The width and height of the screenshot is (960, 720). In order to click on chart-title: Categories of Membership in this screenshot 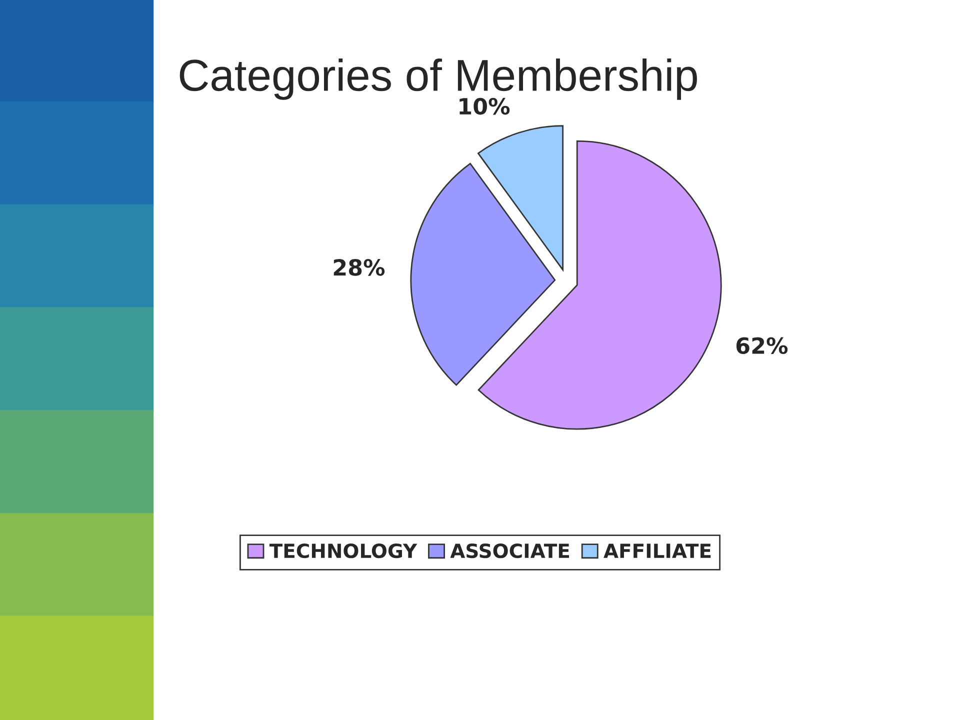, I will do `click(438, 79)`.